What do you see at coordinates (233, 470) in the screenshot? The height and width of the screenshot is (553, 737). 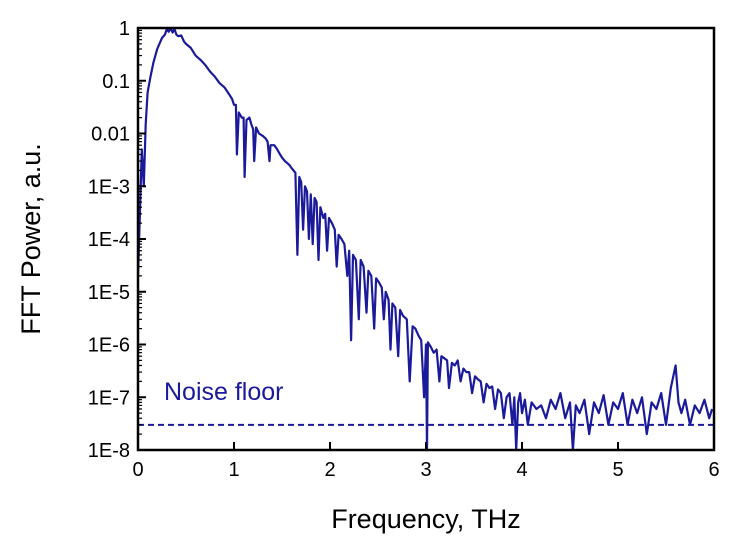 I see `x-tick-label: 1` at bounding box center [233, 470].